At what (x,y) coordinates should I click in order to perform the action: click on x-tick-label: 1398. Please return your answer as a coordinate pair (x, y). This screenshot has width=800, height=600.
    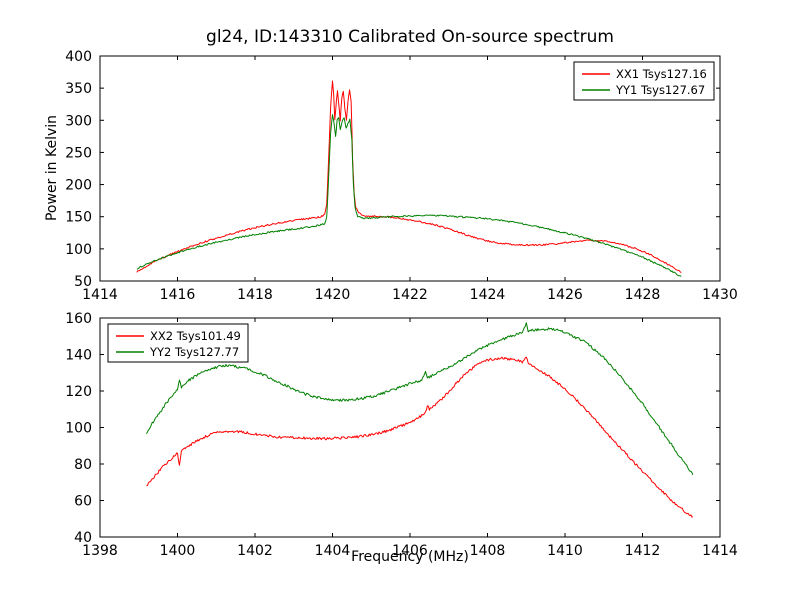
    Looking at the image, I should click on (100, 551).